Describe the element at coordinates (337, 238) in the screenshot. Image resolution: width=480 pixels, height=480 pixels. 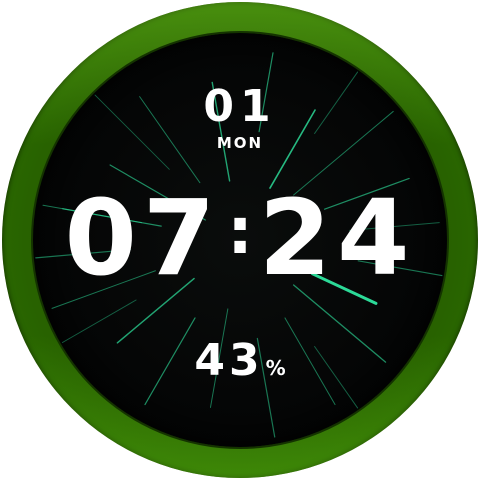
I see `time-minutes: 24` at that location.